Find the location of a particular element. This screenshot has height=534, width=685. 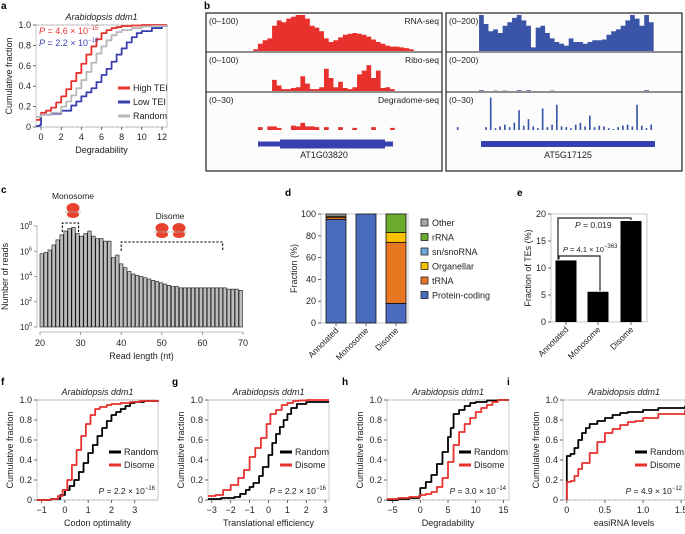

gene-name: AT1G03820 is located at coordinates (324, 155).